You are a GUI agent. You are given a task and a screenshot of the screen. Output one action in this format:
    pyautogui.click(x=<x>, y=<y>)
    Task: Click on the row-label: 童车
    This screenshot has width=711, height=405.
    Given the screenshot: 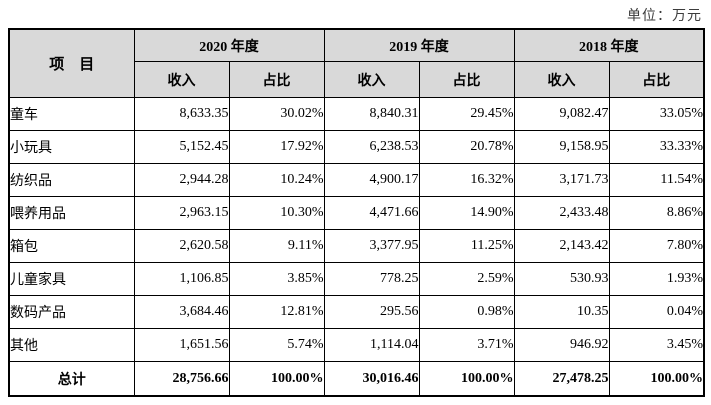 What is the action you would take?
    pyautogui.click(x=71, y=114)
    